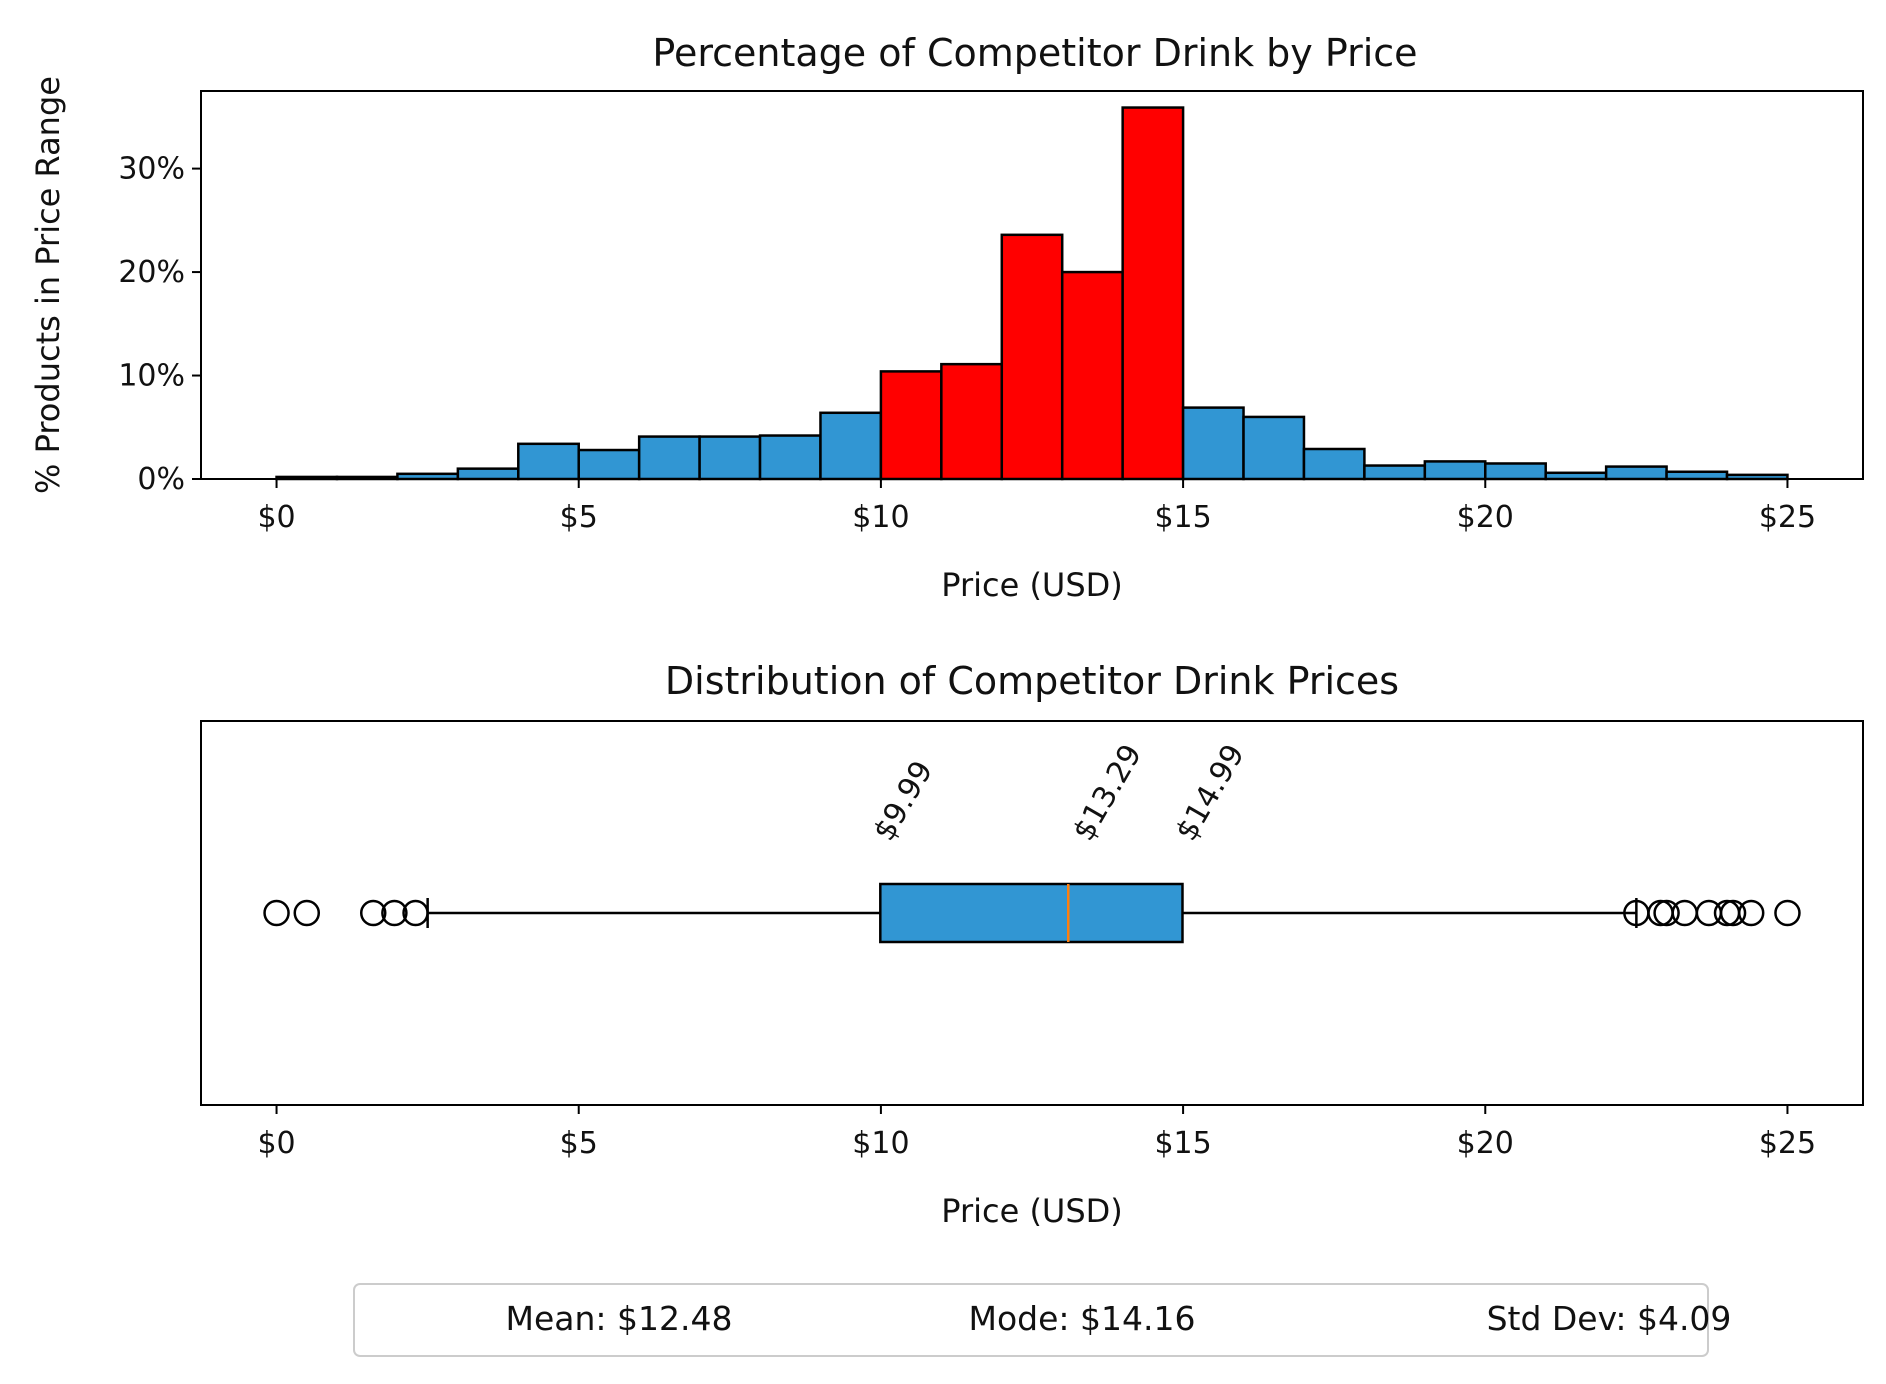 This screenshot has width=1886, height=1384. Describe the element at coordinates (903, 801) in the screenshot. I see `boxplot-annotation-label: $9.99` at that location.